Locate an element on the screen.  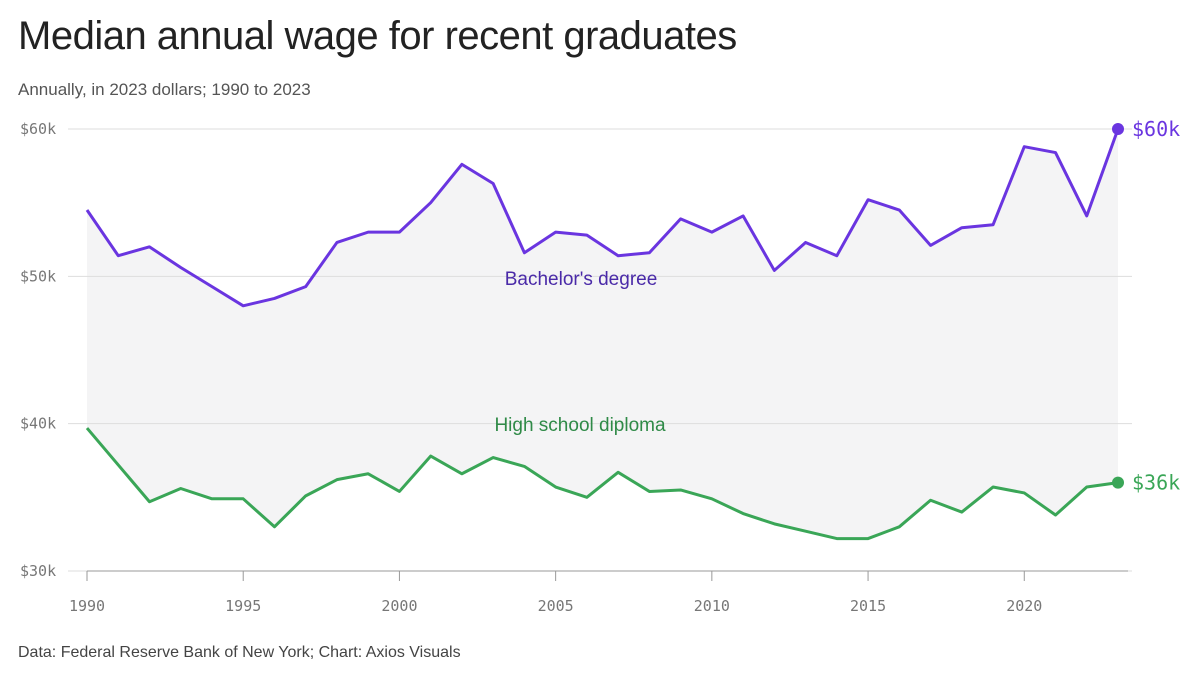
high-school-series-label: High school diploma is located at coordinates (580, 425).